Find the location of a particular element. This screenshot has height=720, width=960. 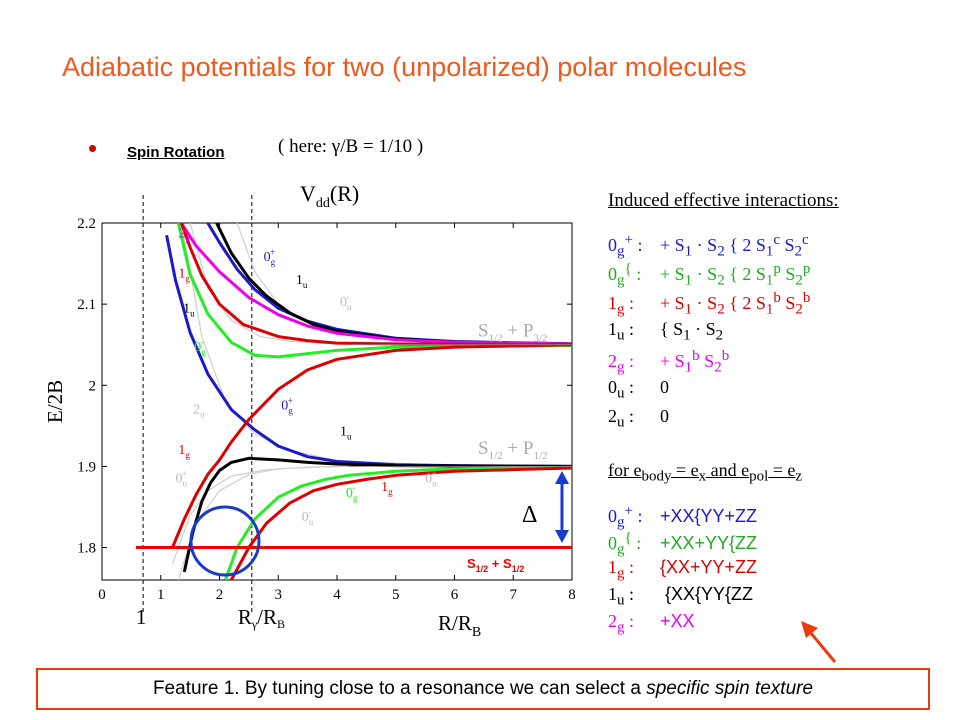

interaction-expr: + S1 · S2 { 2 S1p S2p is located at coordinates (735, 274).